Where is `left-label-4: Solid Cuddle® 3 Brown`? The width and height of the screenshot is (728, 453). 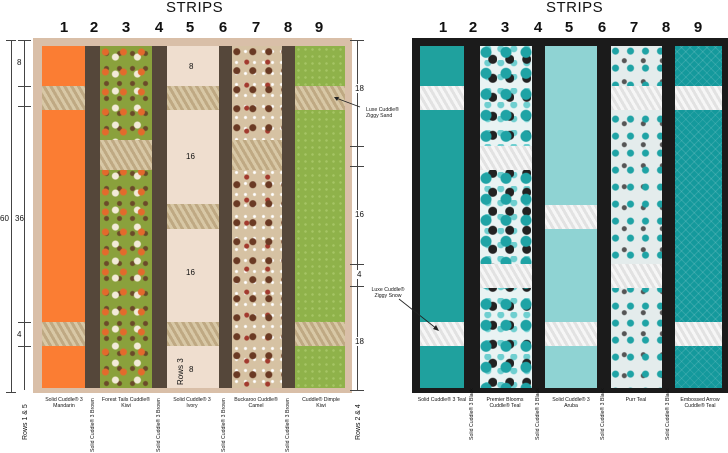
left-label-4: Solid Cuddle® 3 Brown is located at coordinates (159, 425).